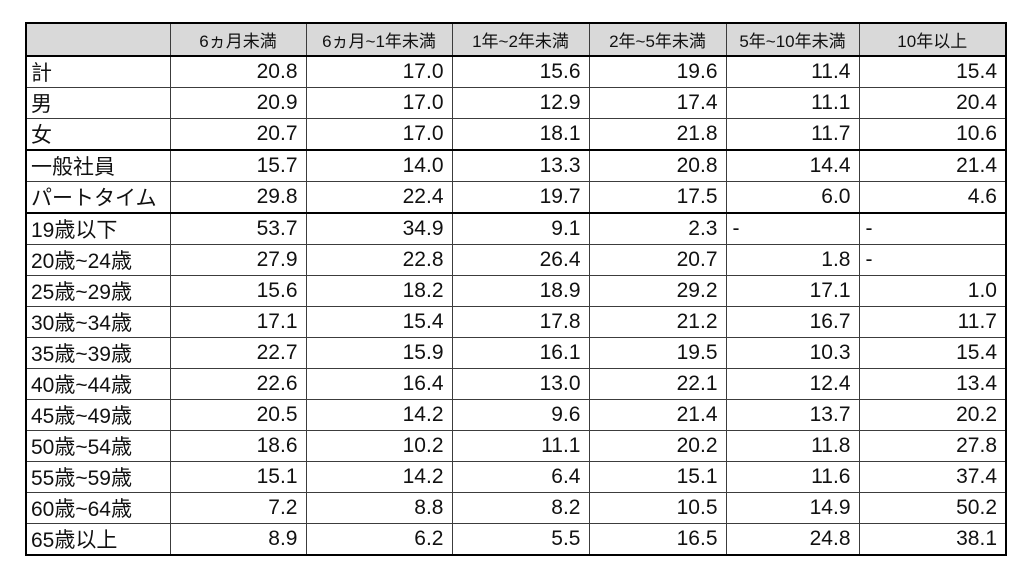 The height and width of the screenshot is (577, 1024). I want to click on value-cell: 50.2, so click(932, 508).